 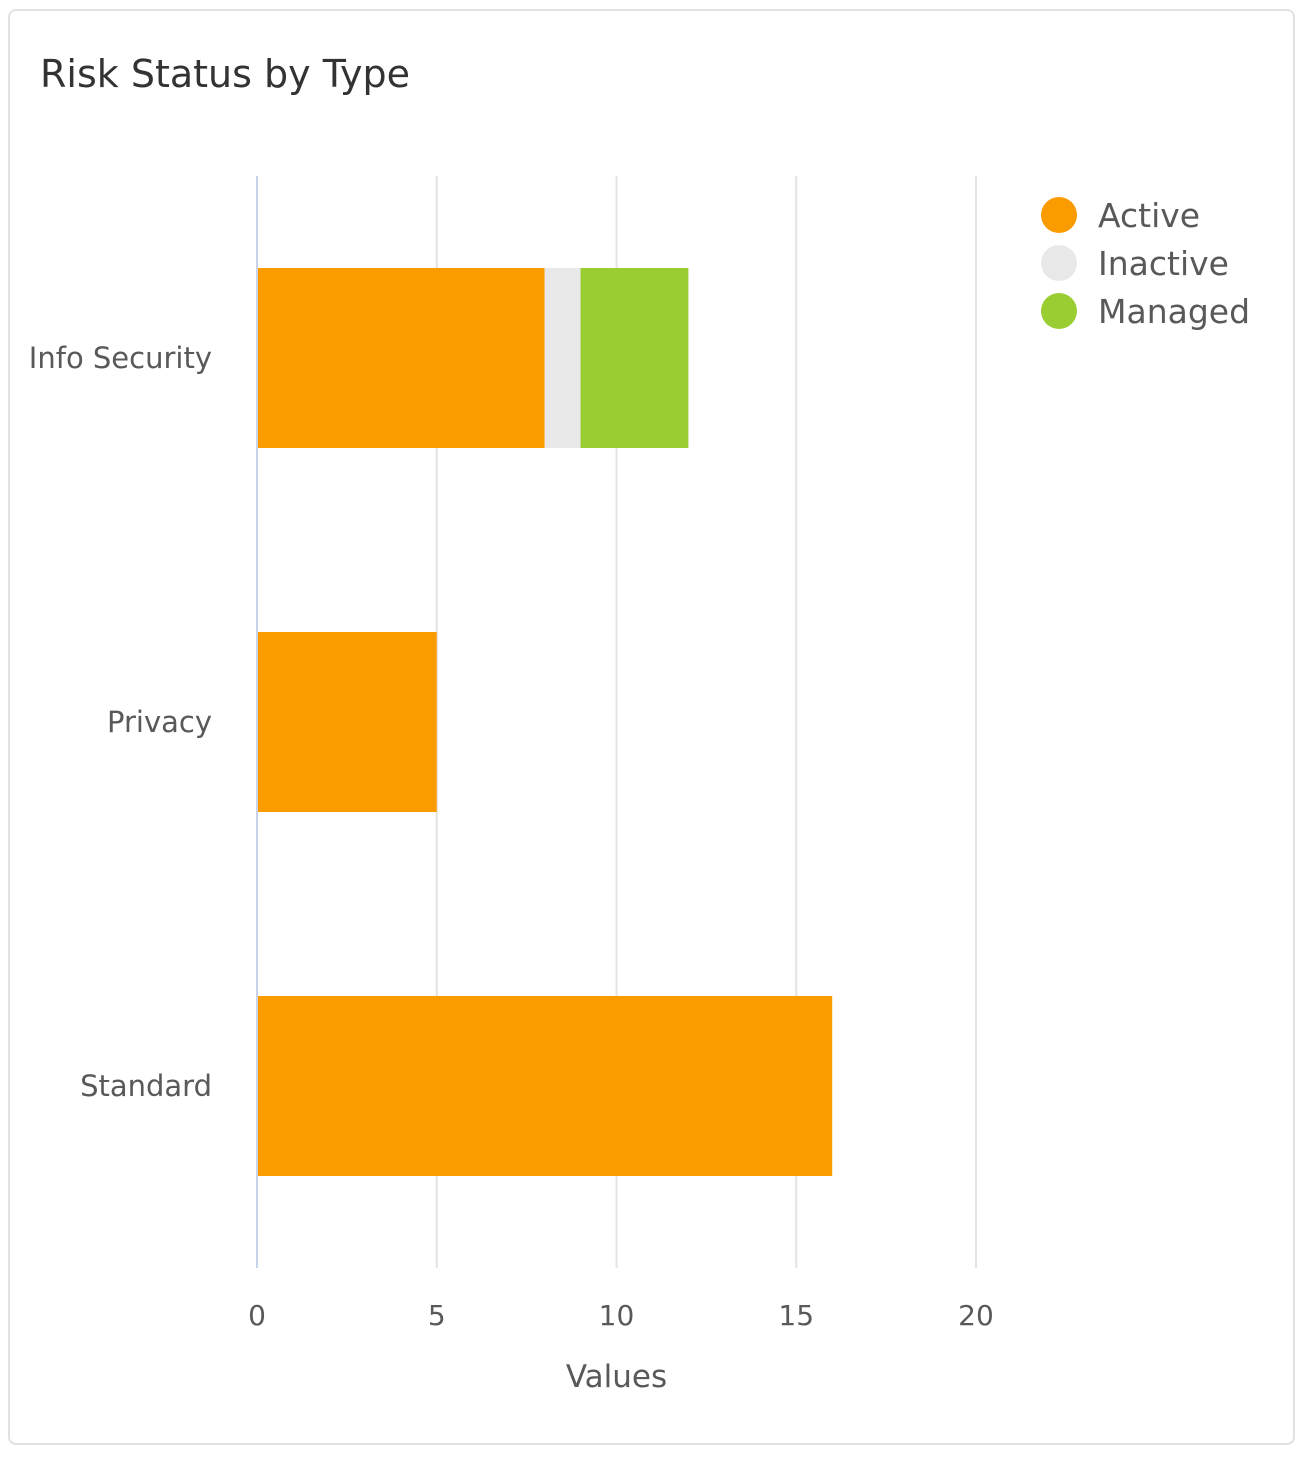 I want to click on category-labels: Info Security Privacy Standard, so click(x=120, y=722).